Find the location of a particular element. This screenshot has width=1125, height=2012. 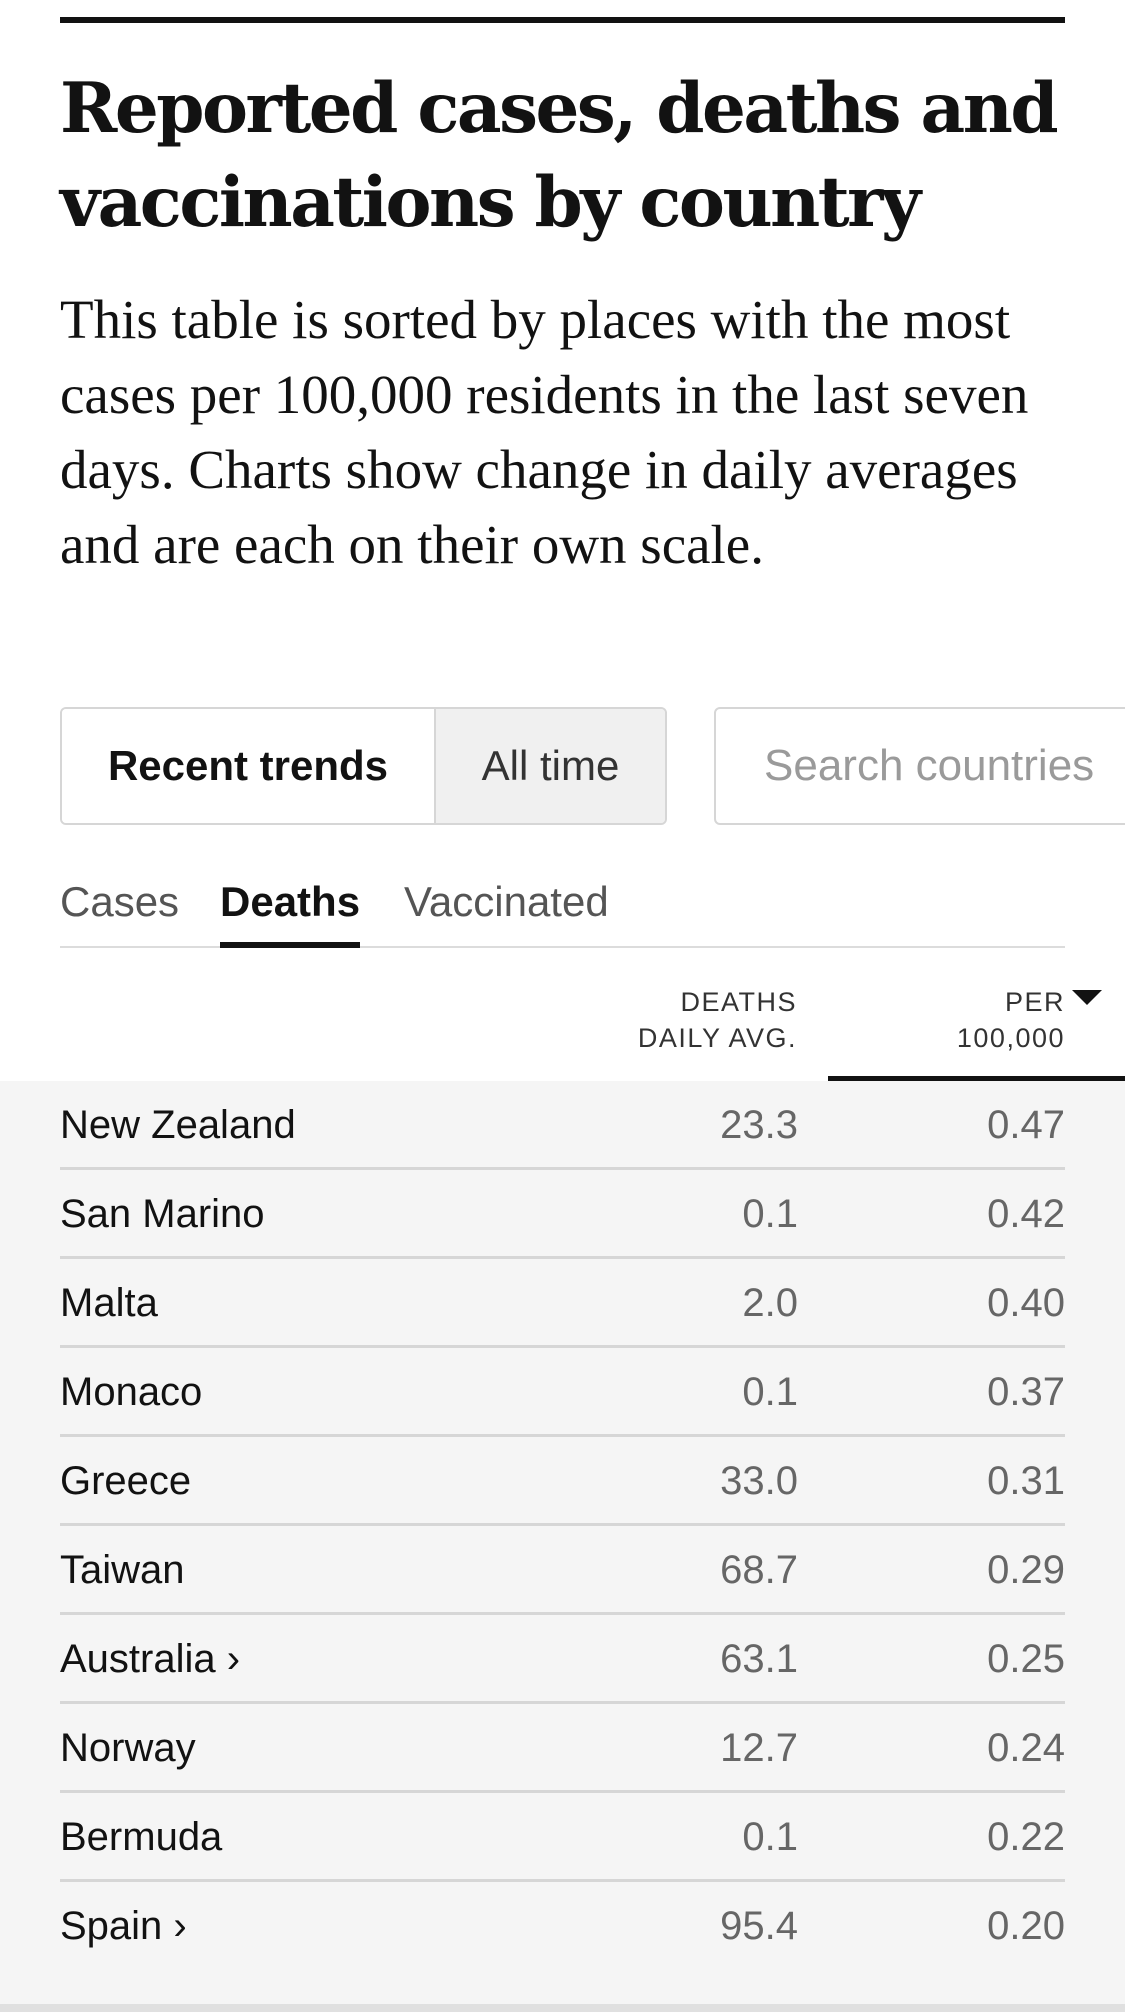

table-row: Greece 33.0 0.31 is located at coordinates (562, 1481).